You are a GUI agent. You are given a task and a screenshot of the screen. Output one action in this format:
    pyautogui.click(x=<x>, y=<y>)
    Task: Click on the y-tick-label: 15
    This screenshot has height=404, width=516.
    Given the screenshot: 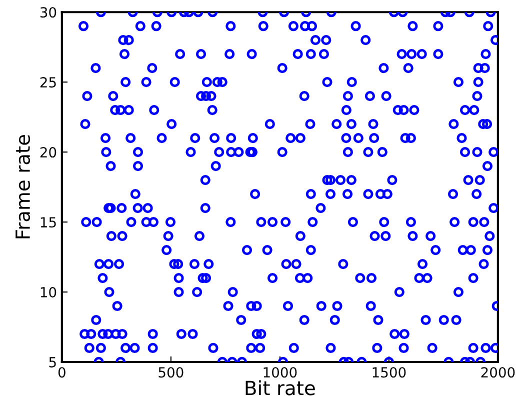 What is the action you would take?
    pyautogui.click(x=48, y=222)
    